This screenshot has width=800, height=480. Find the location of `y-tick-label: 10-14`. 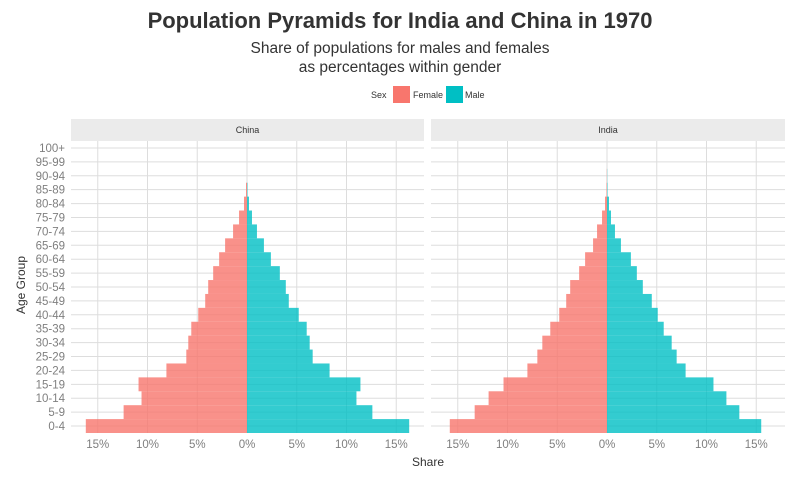

y-tick-label: 10-14 is located at coordinates (51, 399).